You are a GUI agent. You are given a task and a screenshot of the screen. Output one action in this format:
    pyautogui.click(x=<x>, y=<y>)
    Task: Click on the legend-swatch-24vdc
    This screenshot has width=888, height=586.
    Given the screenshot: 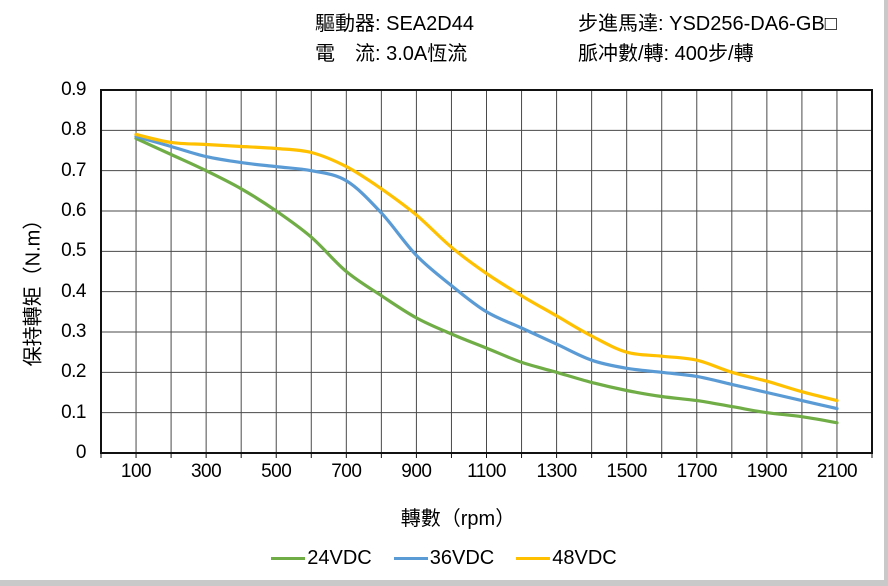 What is the action you would take?
    pyautogui.click(x=288, y=558)
    